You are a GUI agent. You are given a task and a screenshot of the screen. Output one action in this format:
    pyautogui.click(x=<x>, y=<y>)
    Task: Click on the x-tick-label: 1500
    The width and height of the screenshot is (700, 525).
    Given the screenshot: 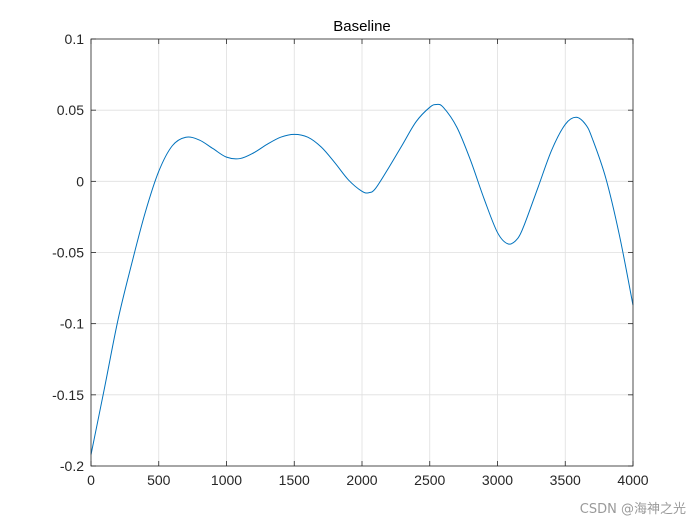 What is the action you would take?
    pyautogui.click(x=294, y=480)
    